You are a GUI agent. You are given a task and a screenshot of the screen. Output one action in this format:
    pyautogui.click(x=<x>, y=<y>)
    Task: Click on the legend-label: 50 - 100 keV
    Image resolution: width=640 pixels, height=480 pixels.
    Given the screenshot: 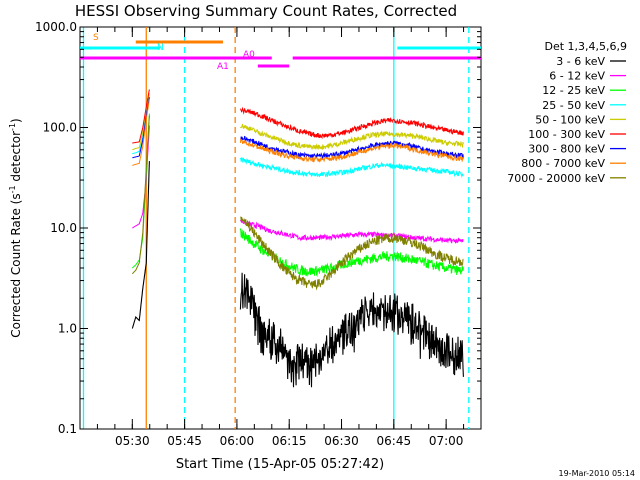 What is the action you would take?
    pyautogui.click(x=570, y=119)
    